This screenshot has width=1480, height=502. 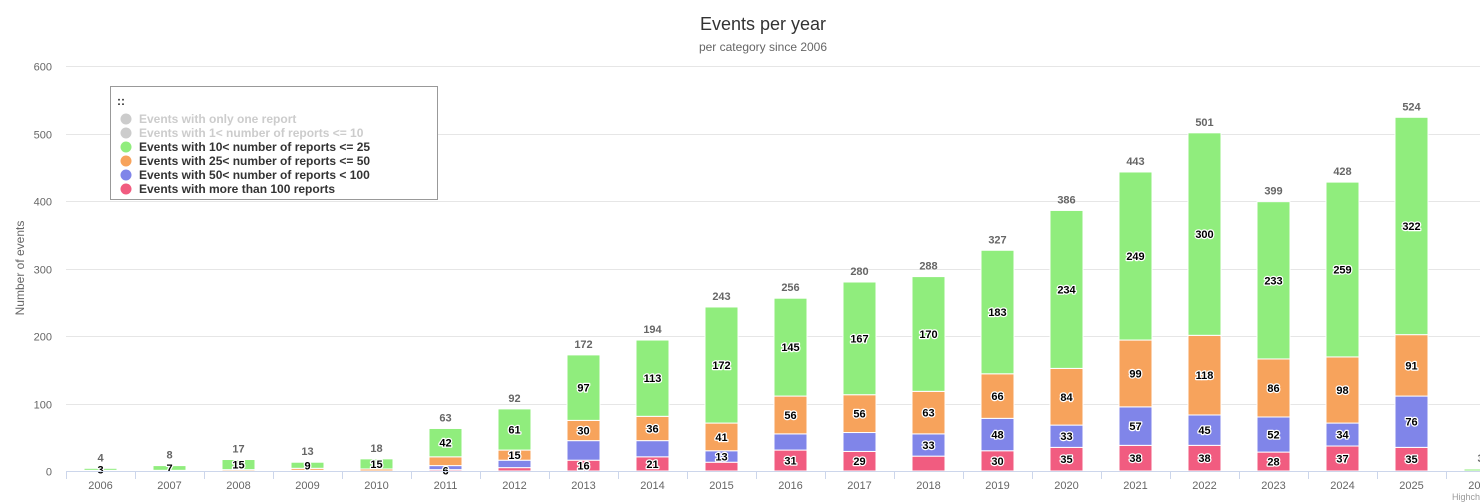 I want to click on bar-stack-2016: 145 56 31 256, so click(x=790, y=377).